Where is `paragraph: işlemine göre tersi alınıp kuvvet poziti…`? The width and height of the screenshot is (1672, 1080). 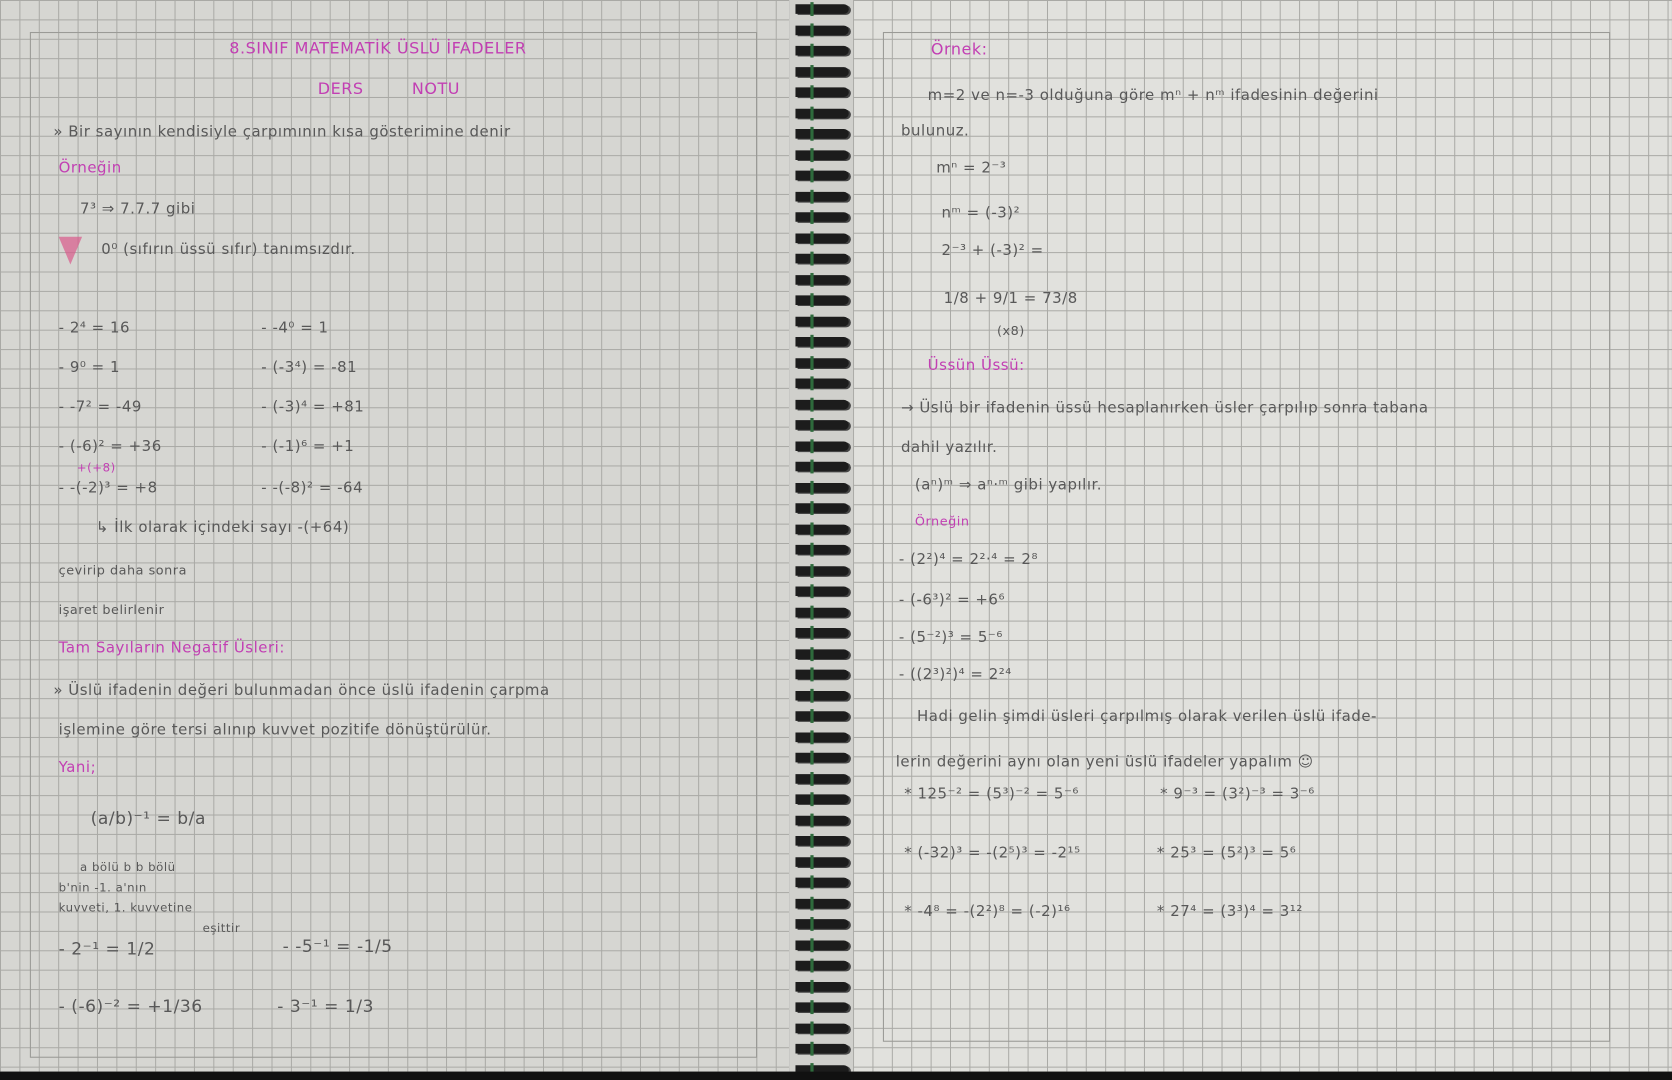
paragraph: işlemine göre tersi alınıp kuvvet poziti… is located at coordinates (275, 730).